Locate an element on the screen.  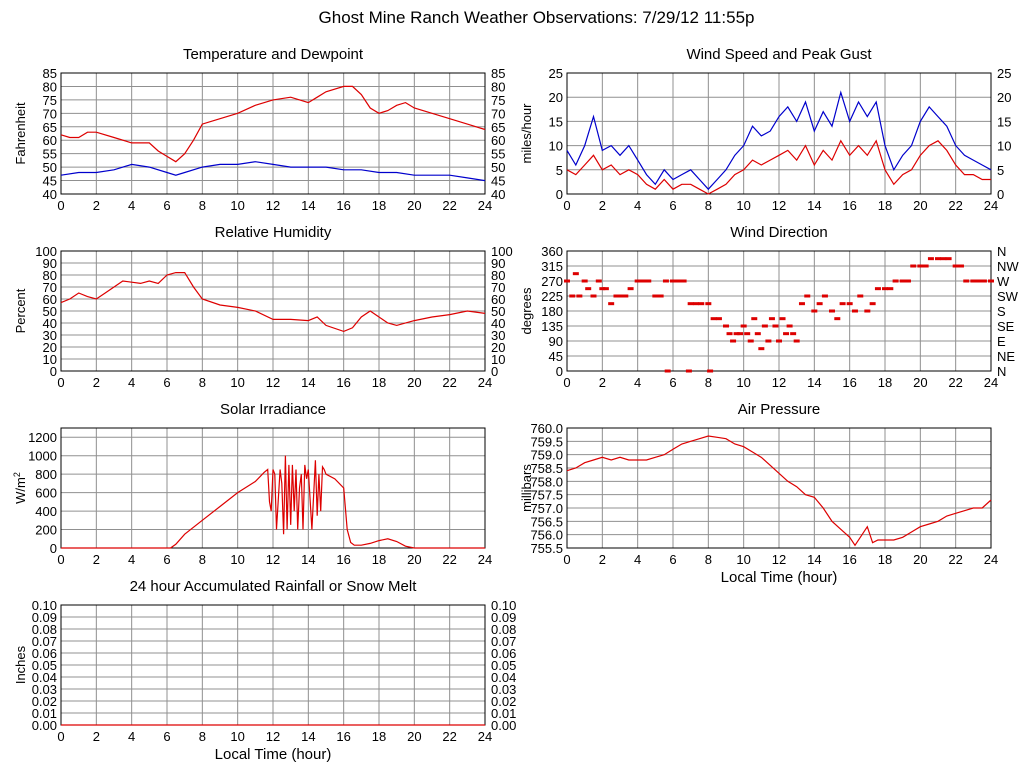
y-tick-label-right: 70 is located at coordinates (498, 287).